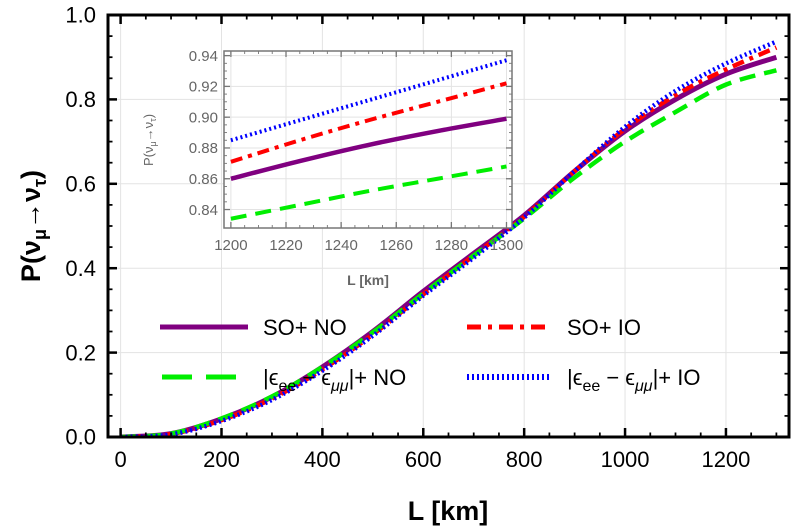  Describe the element at coordinates (203, 117) in the screenshot. I see `y-tick-label: 0.90` at that location.